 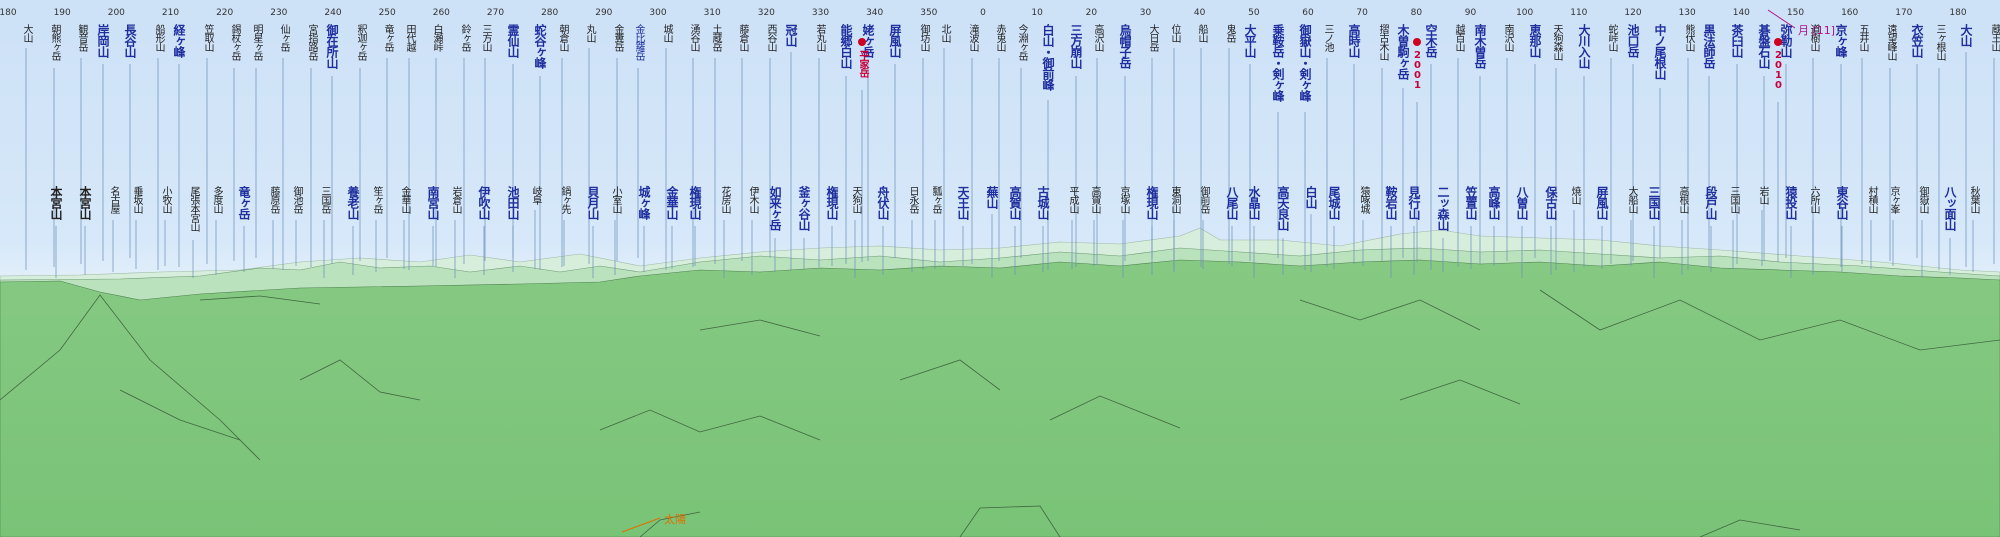 What do you see at coordinates (283, 37) in the screenshot?
I see `mountain-label-far: 仙ヶ岳` at bounding box center [283, 37].